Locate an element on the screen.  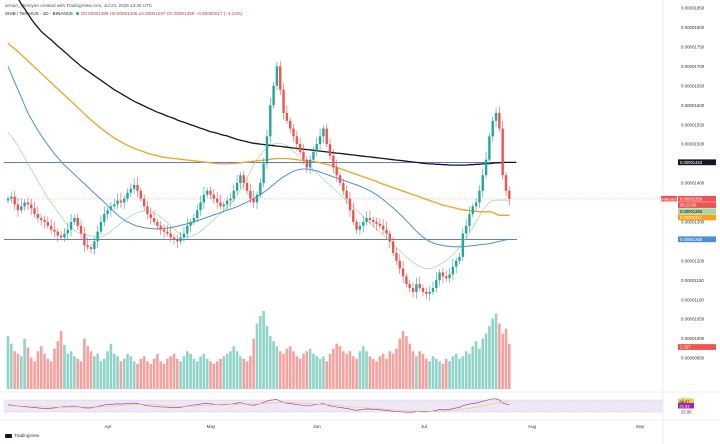
price-tick-label: 0.00001050 is located at coordinates (693, 319).